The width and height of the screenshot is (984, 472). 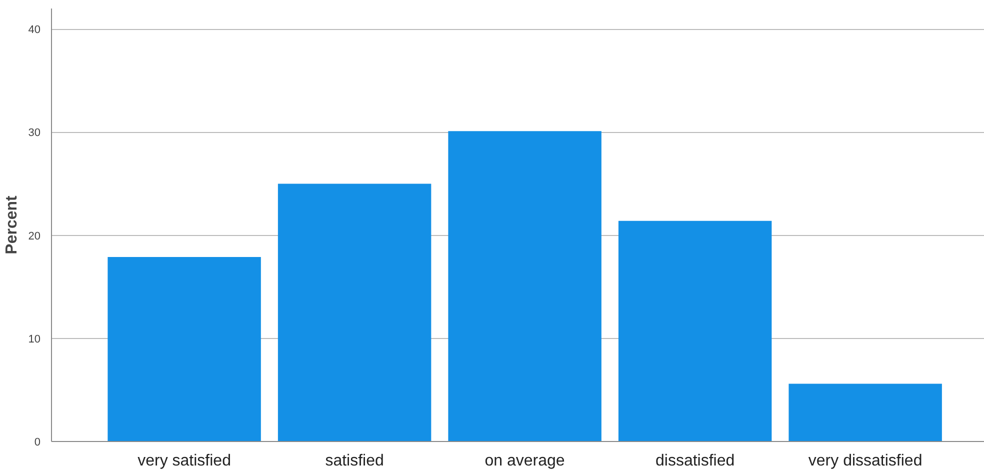 What do you see at coordinates (524, 461) in the screenshot?
I see `x-tick-label: on average` at bounding box center [524, 461].